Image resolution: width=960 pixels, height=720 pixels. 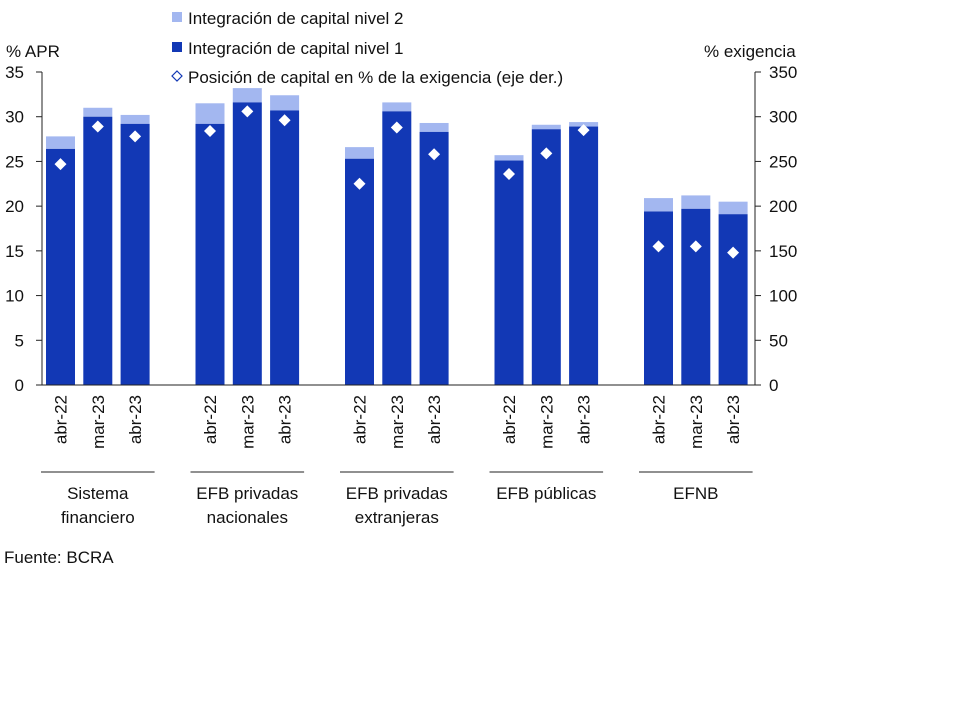 I want to click on left-tick-label: 5, so click(x=19, y=340).